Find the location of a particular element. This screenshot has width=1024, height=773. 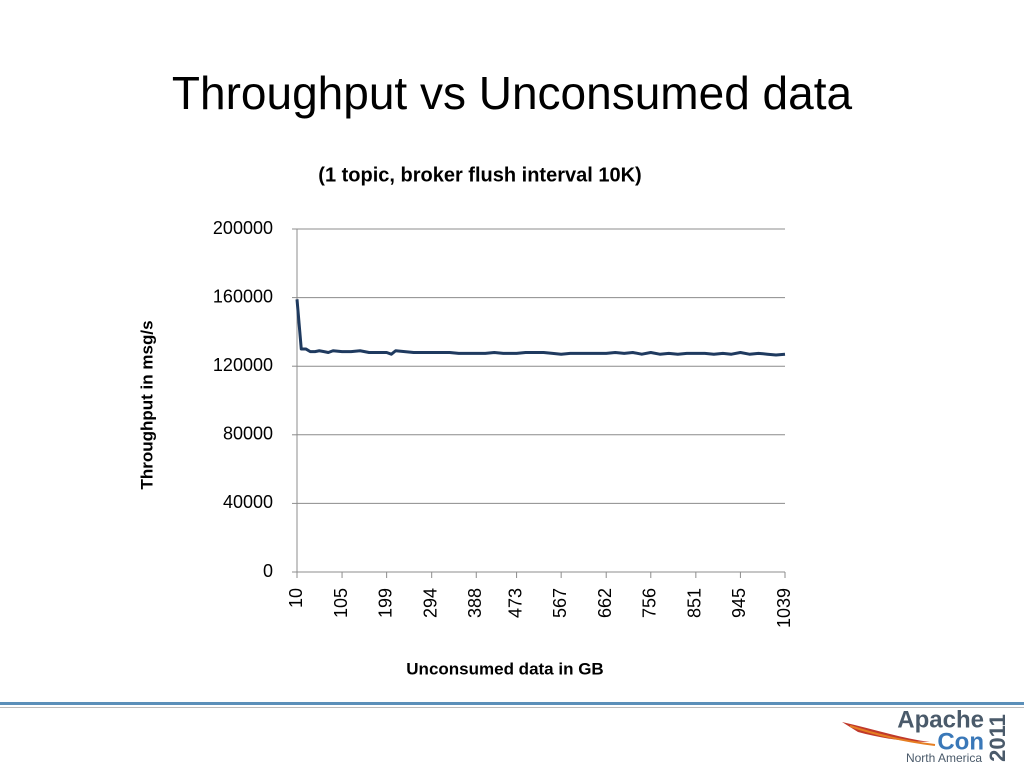

footer-rule-thin is located at coordinates (512, 707).